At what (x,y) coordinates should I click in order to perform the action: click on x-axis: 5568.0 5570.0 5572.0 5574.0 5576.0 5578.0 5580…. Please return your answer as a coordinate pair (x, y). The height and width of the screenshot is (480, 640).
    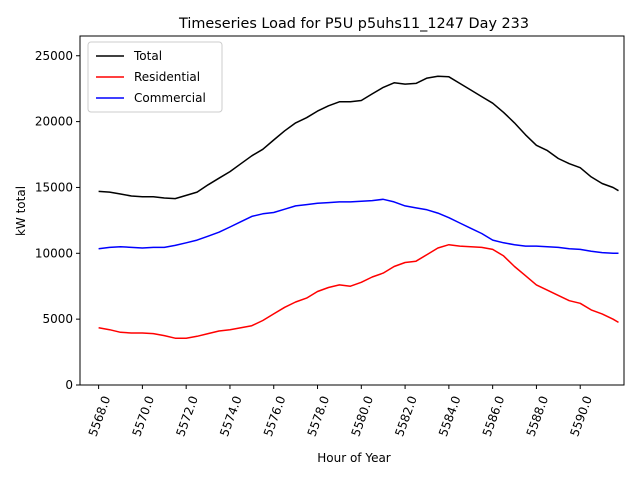
    Looking at the image, I should click on (340, 411).